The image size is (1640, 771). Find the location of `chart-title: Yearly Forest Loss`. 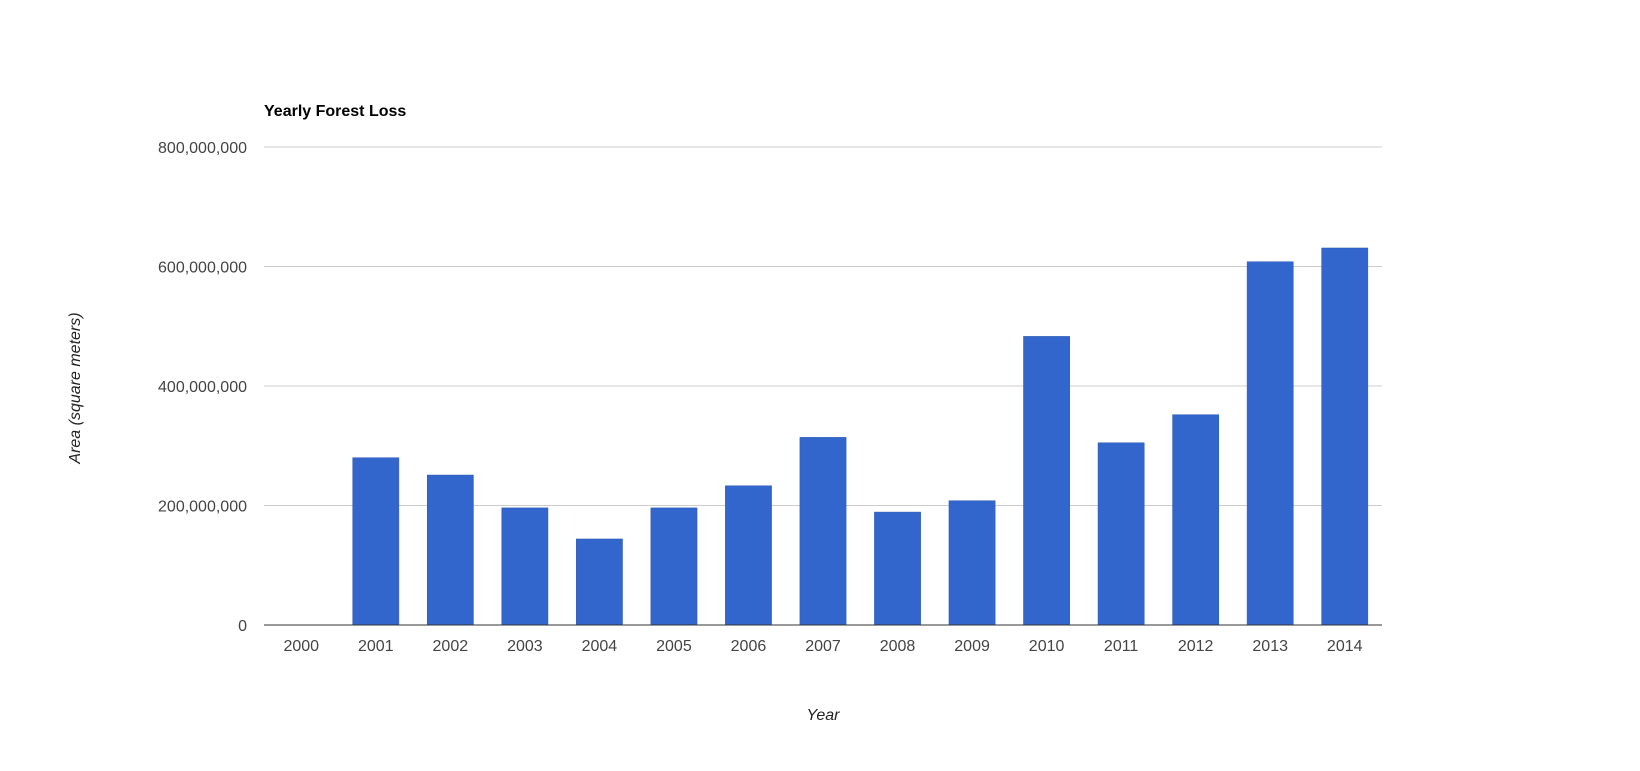

chart-title: Yearly Forest Loss is located at coordinates (335, 111).